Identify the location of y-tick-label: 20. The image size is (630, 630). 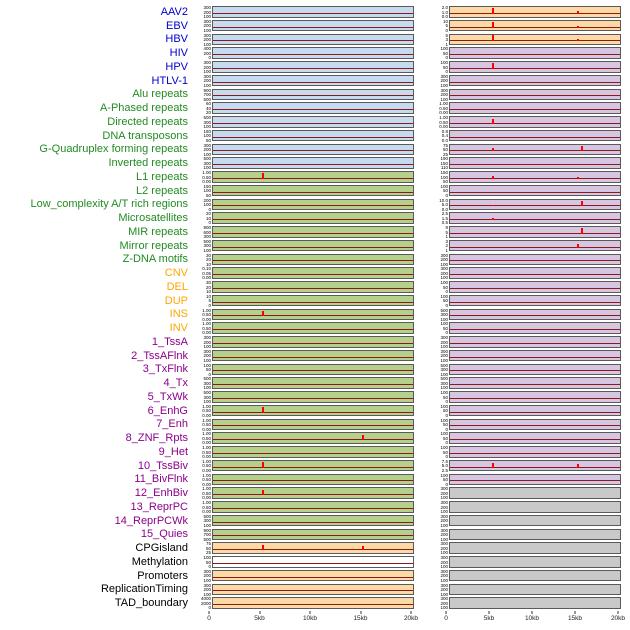
(208, 287).